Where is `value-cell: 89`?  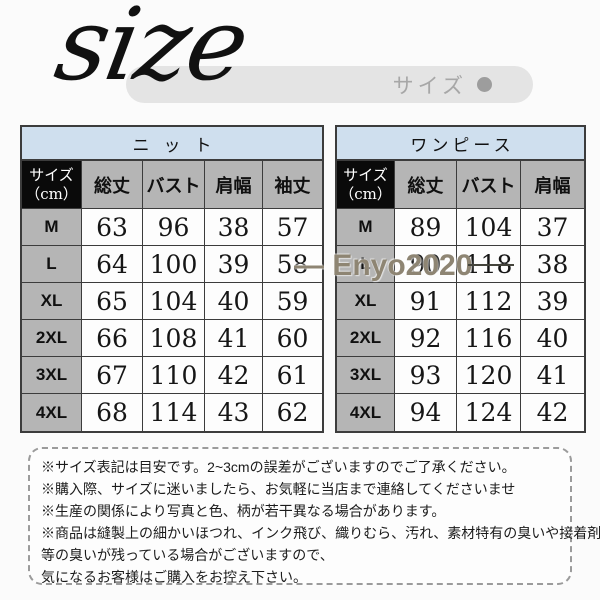 value-cell: 89 is located at coordinates (426, 227).